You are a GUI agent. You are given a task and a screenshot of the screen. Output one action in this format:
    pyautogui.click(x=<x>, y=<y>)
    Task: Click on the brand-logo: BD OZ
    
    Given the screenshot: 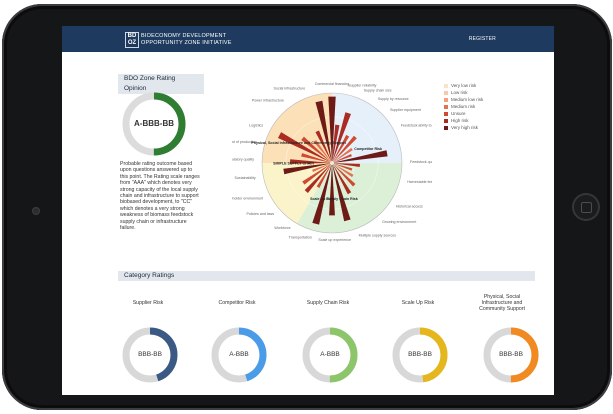 What is the action you would take?
    pyautogui.click(x=132, y=40)
    